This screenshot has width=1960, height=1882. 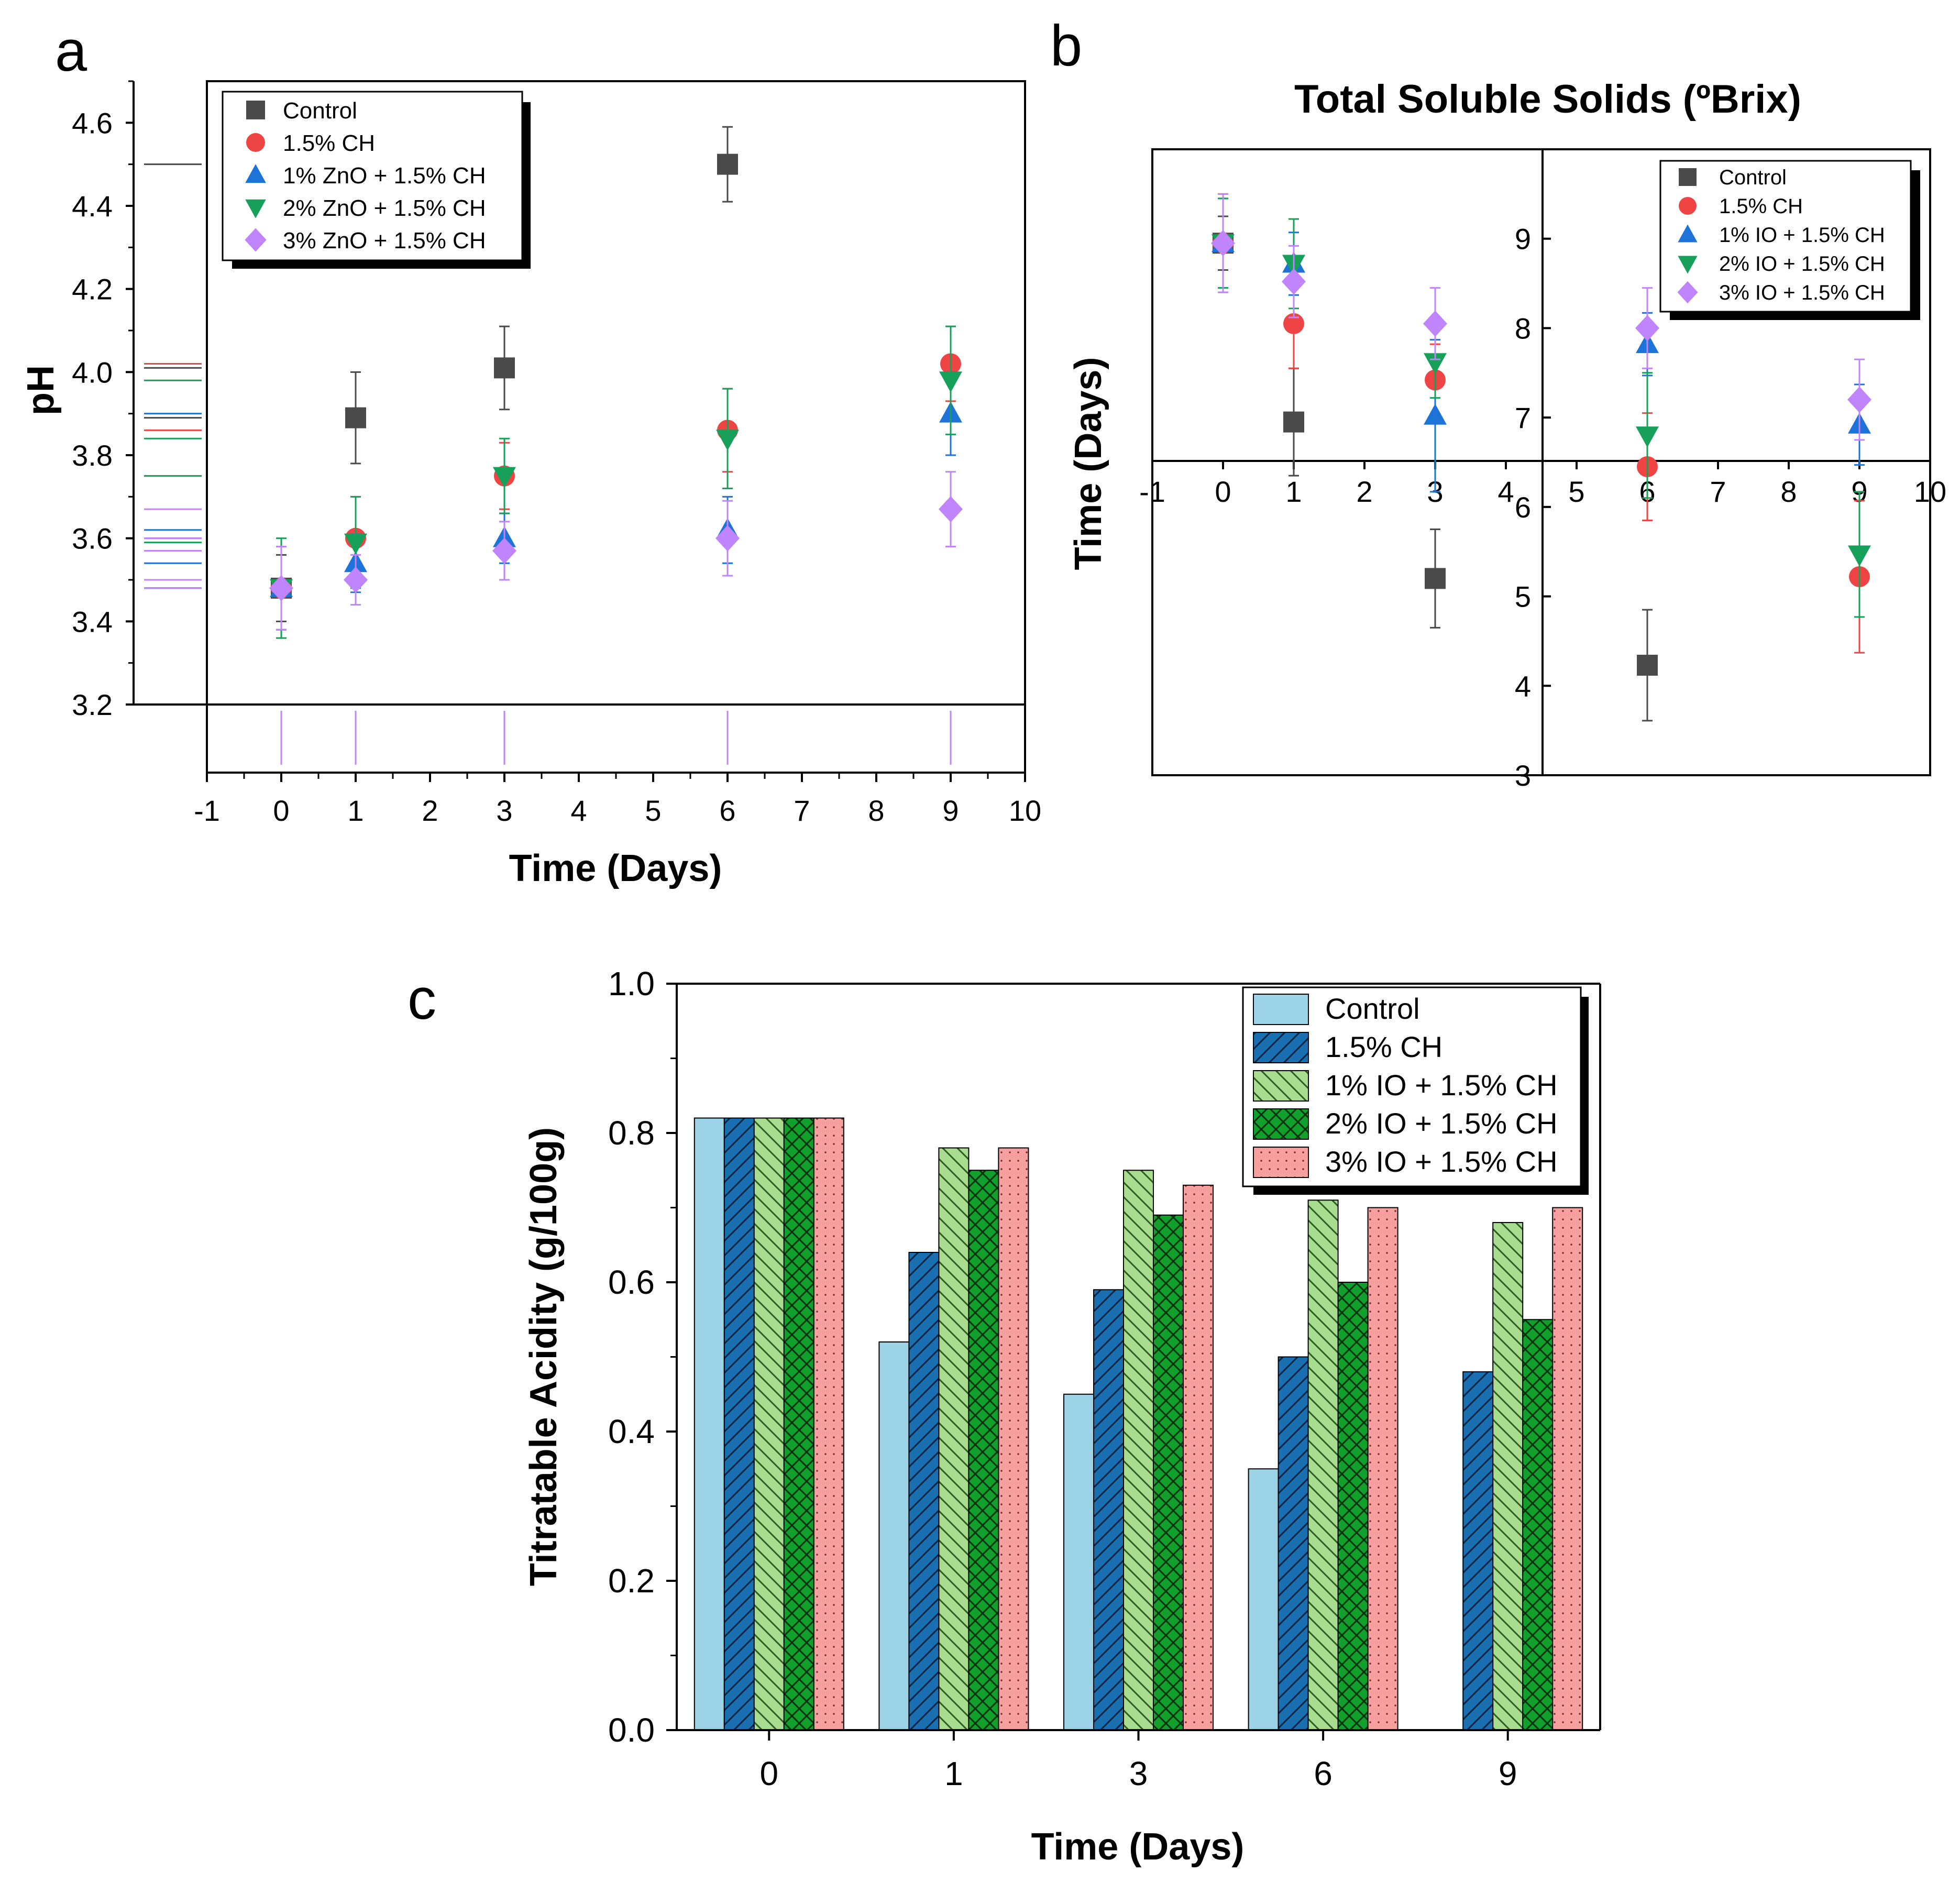 I want to click on panel-a-x-label: Time (Days), so click(x=615, y=868).